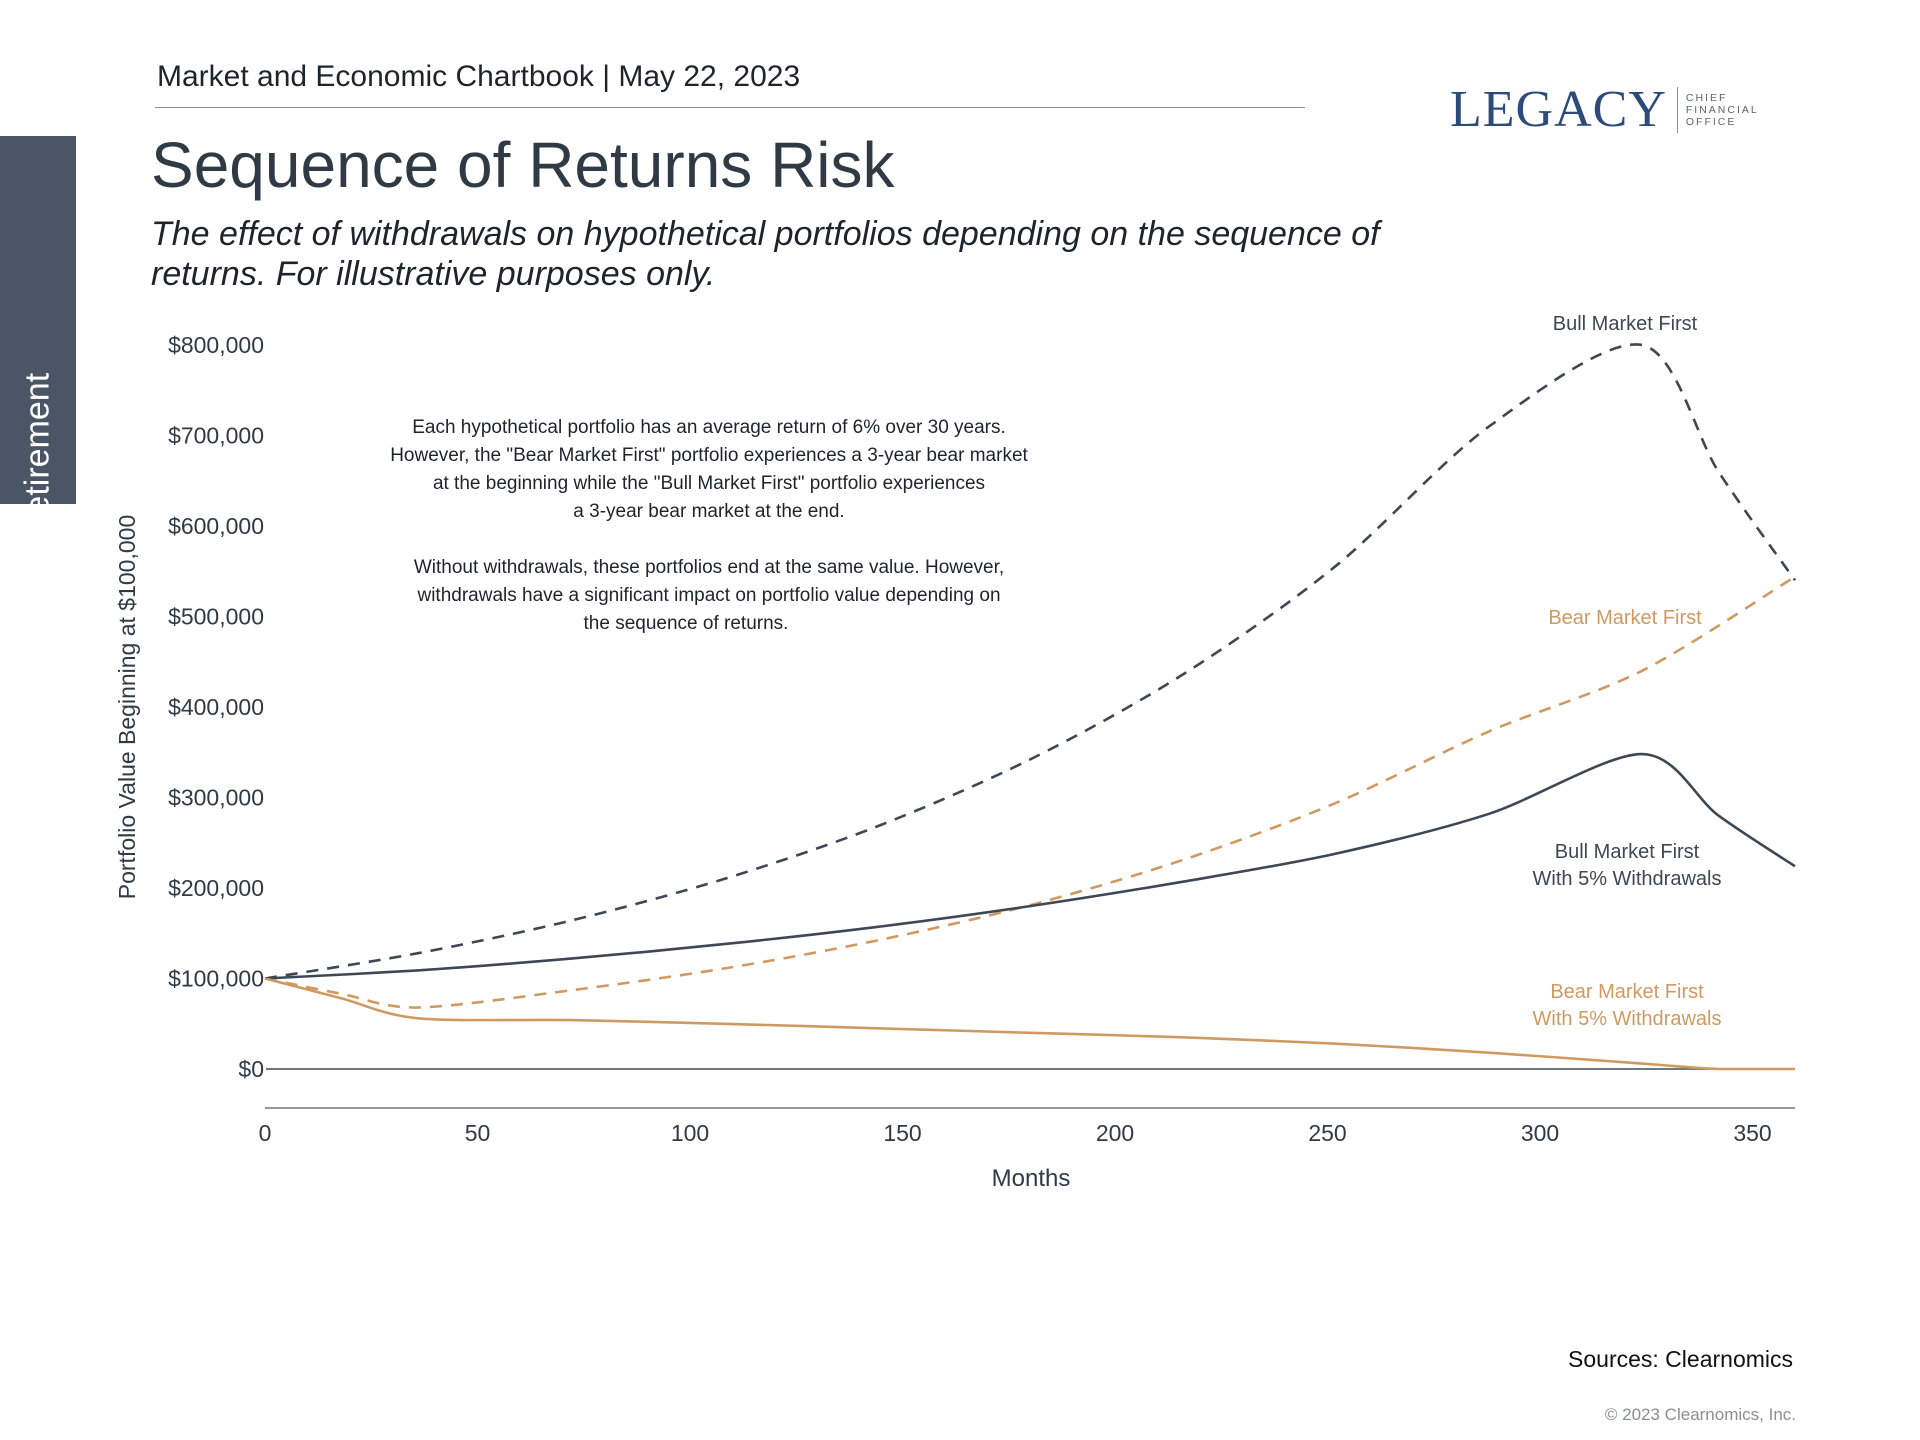  What do you see at coordinates (523, 165) in the screenshot?
I see `page-title: Sequence of Returns Risk` at bounding box center [523, 165].